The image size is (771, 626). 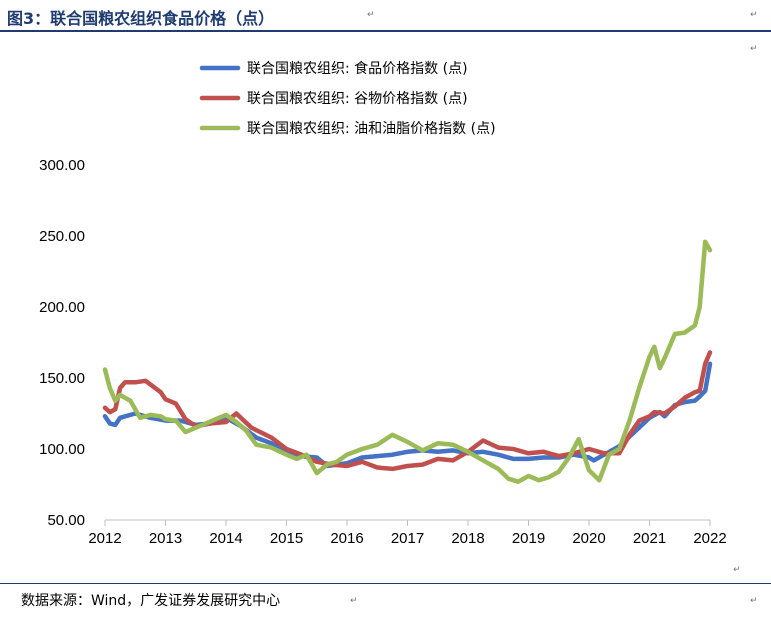 I want to click on footer-rule, so click(x=385, y=583).